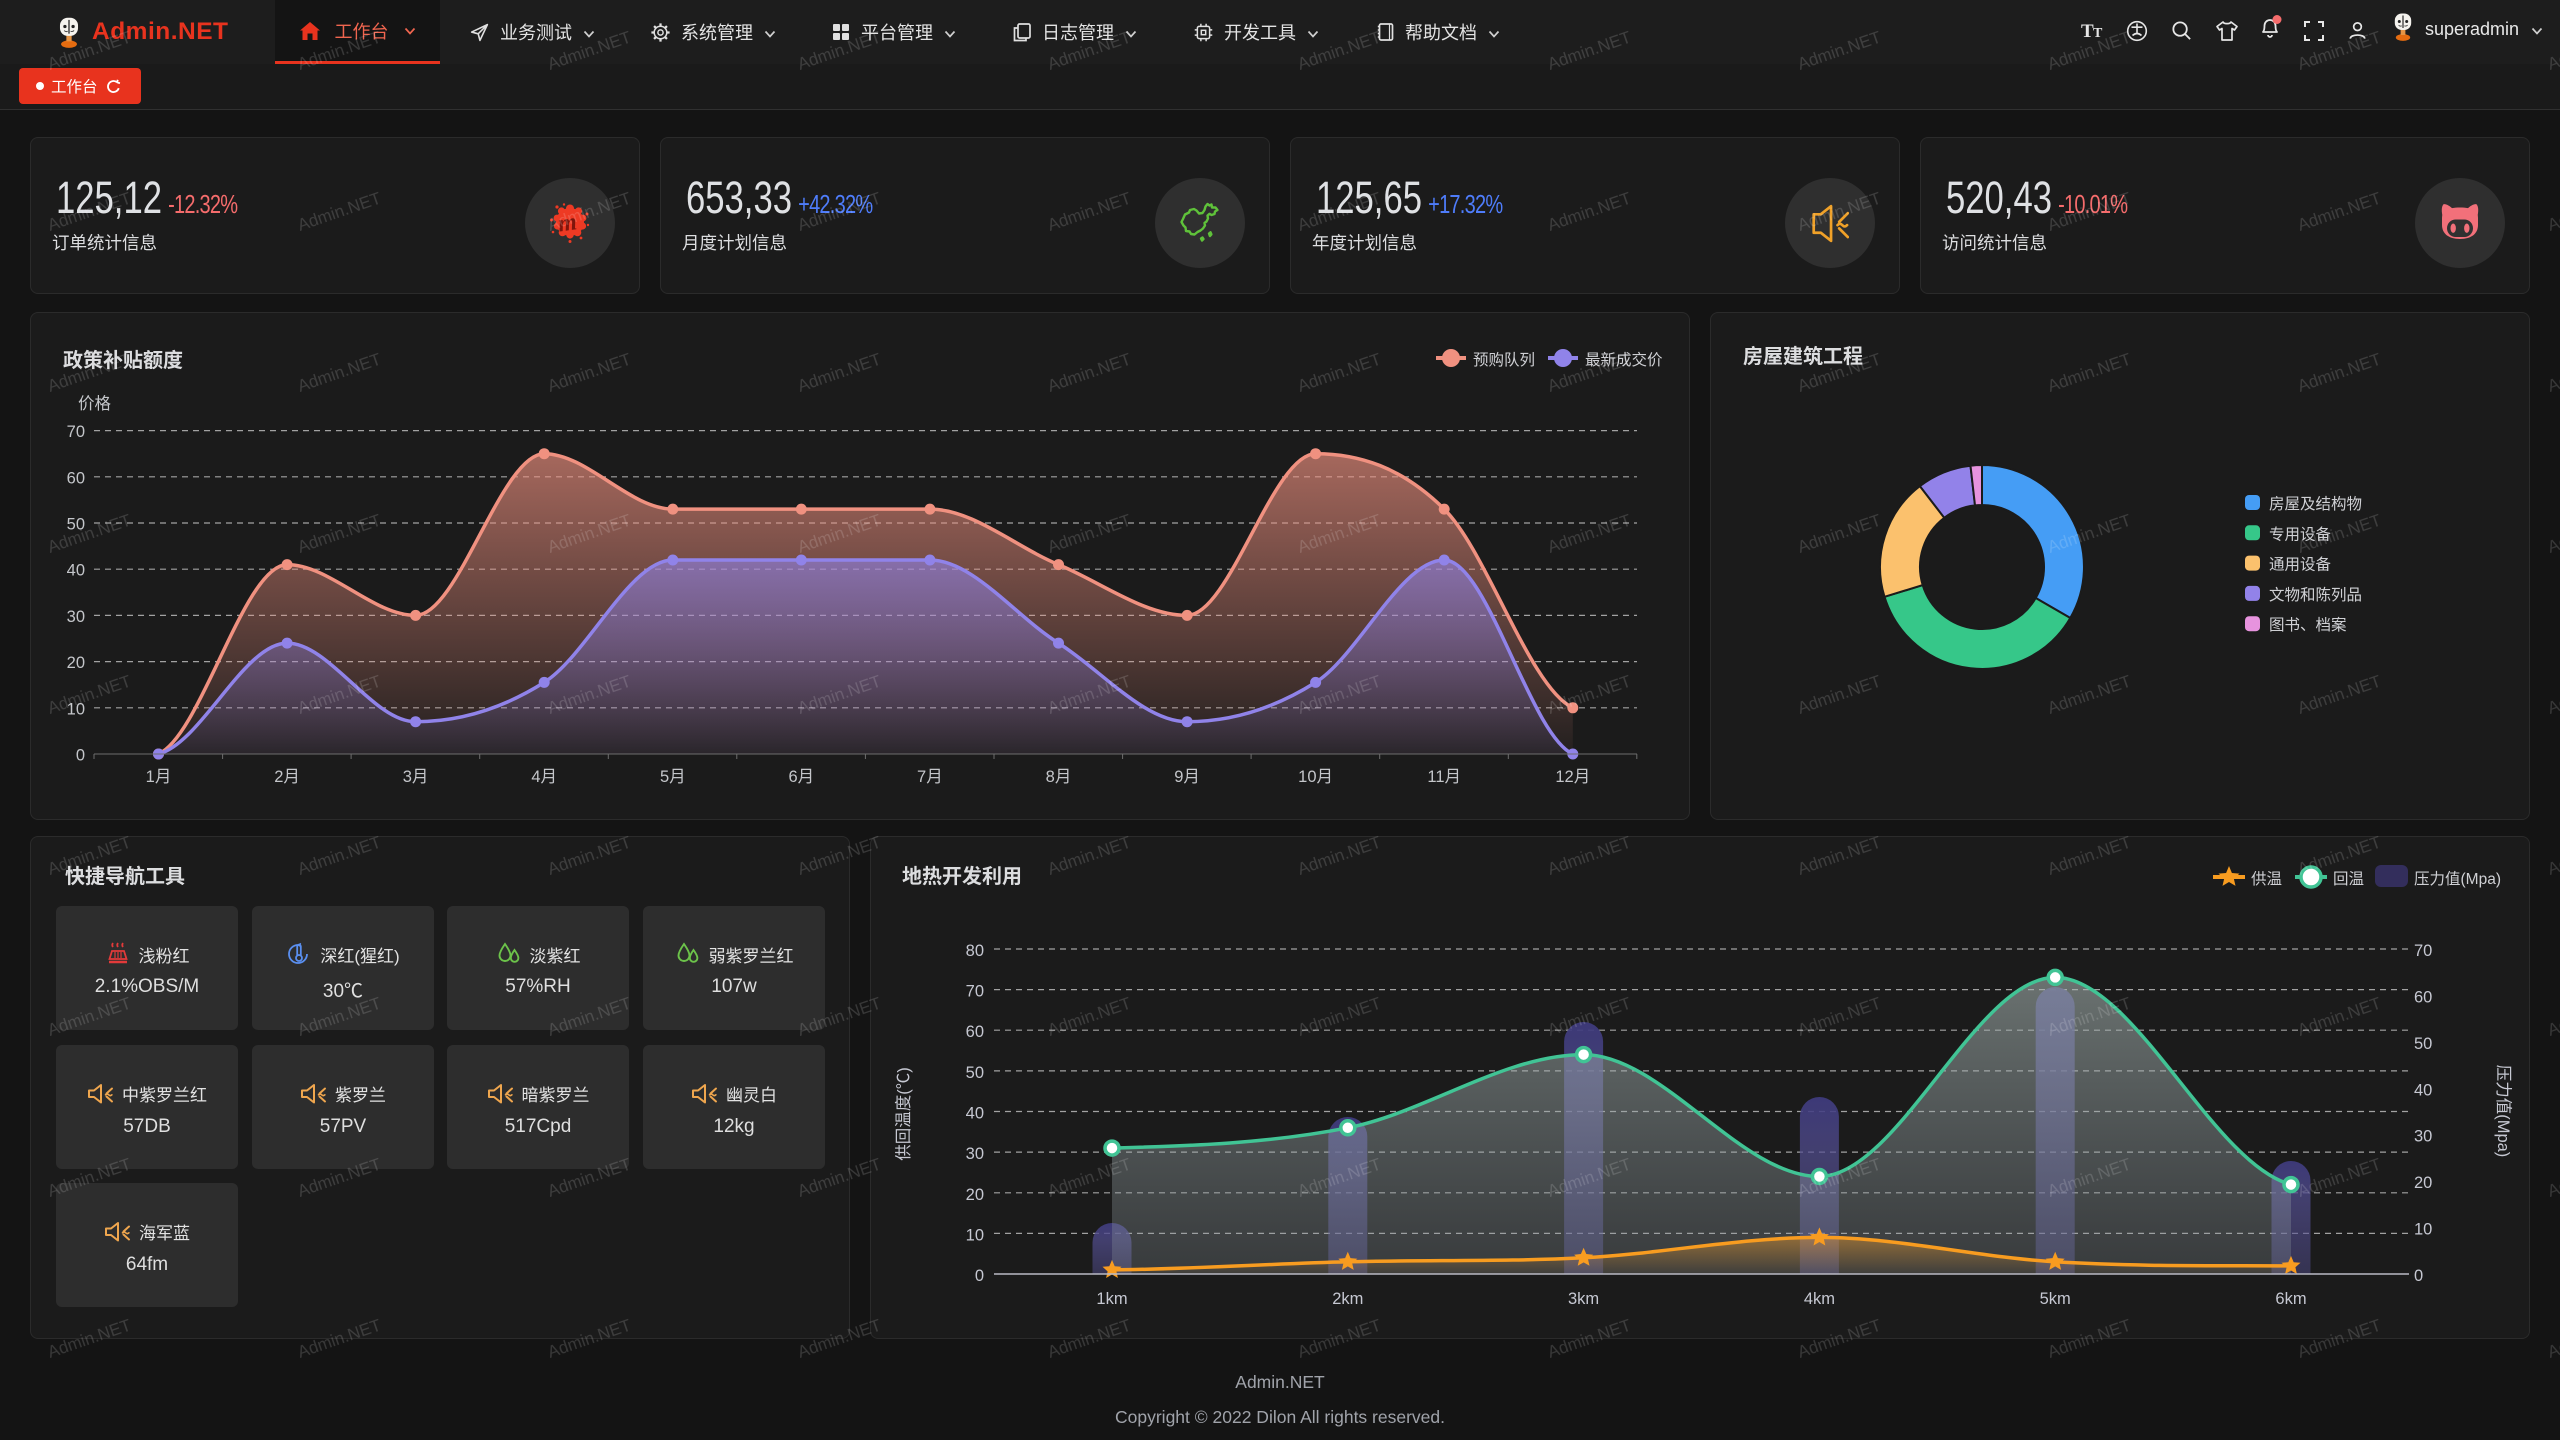 The width and height of the screenshot is (2560, 1440). Describe the element at coordinates (975, 951) in the screenshot. I see `svg-text: 80` at that location.